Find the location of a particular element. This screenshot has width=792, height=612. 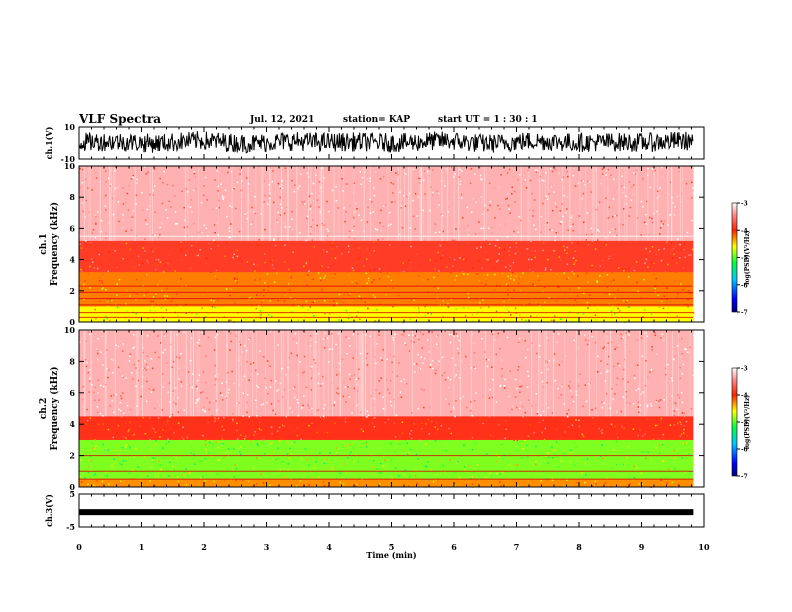

x-tick-label: 9 is located at coordinates (642, 547).